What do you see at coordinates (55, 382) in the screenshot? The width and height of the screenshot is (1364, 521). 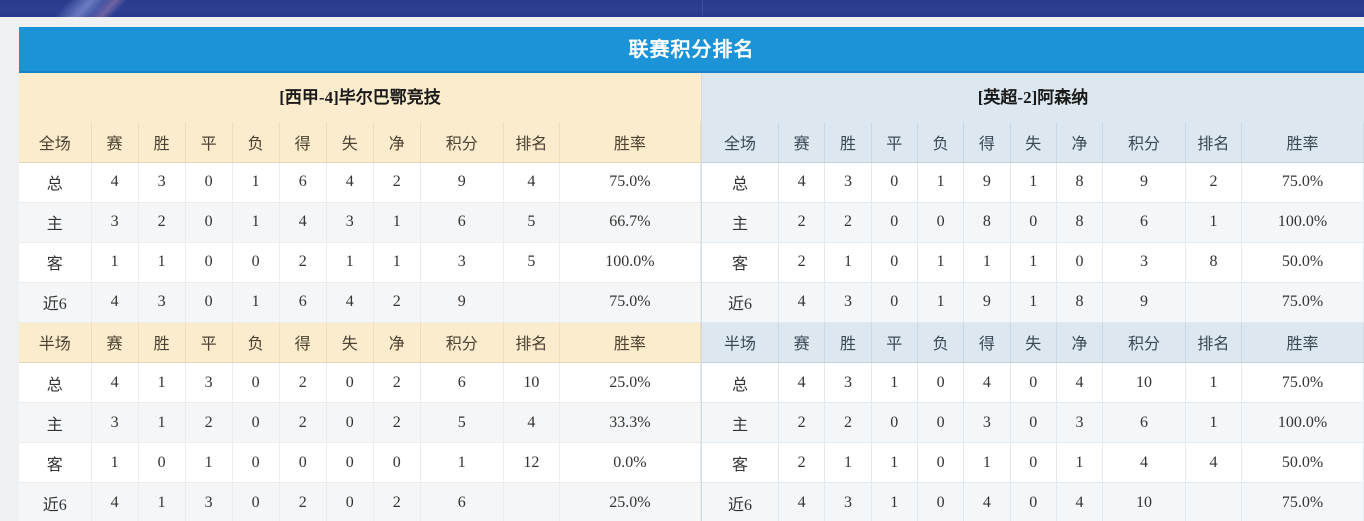 I see `row-label: 总` at bounding box center [55, 382].